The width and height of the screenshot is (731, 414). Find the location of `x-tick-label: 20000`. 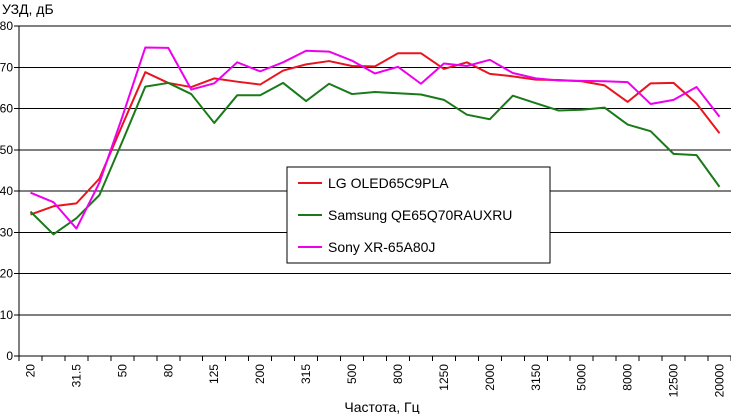

x-tick-label: 20000 is located at coordinates (720, 381).